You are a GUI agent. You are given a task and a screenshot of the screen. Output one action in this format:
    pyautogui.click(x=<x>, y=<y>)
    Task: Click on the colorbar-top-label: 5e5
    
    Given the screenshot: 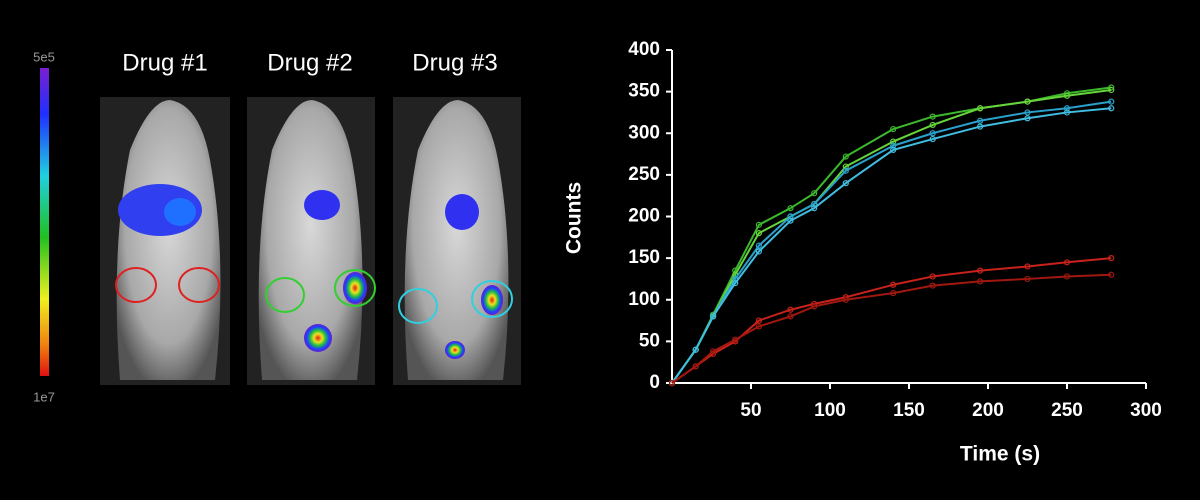 What is the action you would take?
    pyautogui.click(x=44, y=56)
    